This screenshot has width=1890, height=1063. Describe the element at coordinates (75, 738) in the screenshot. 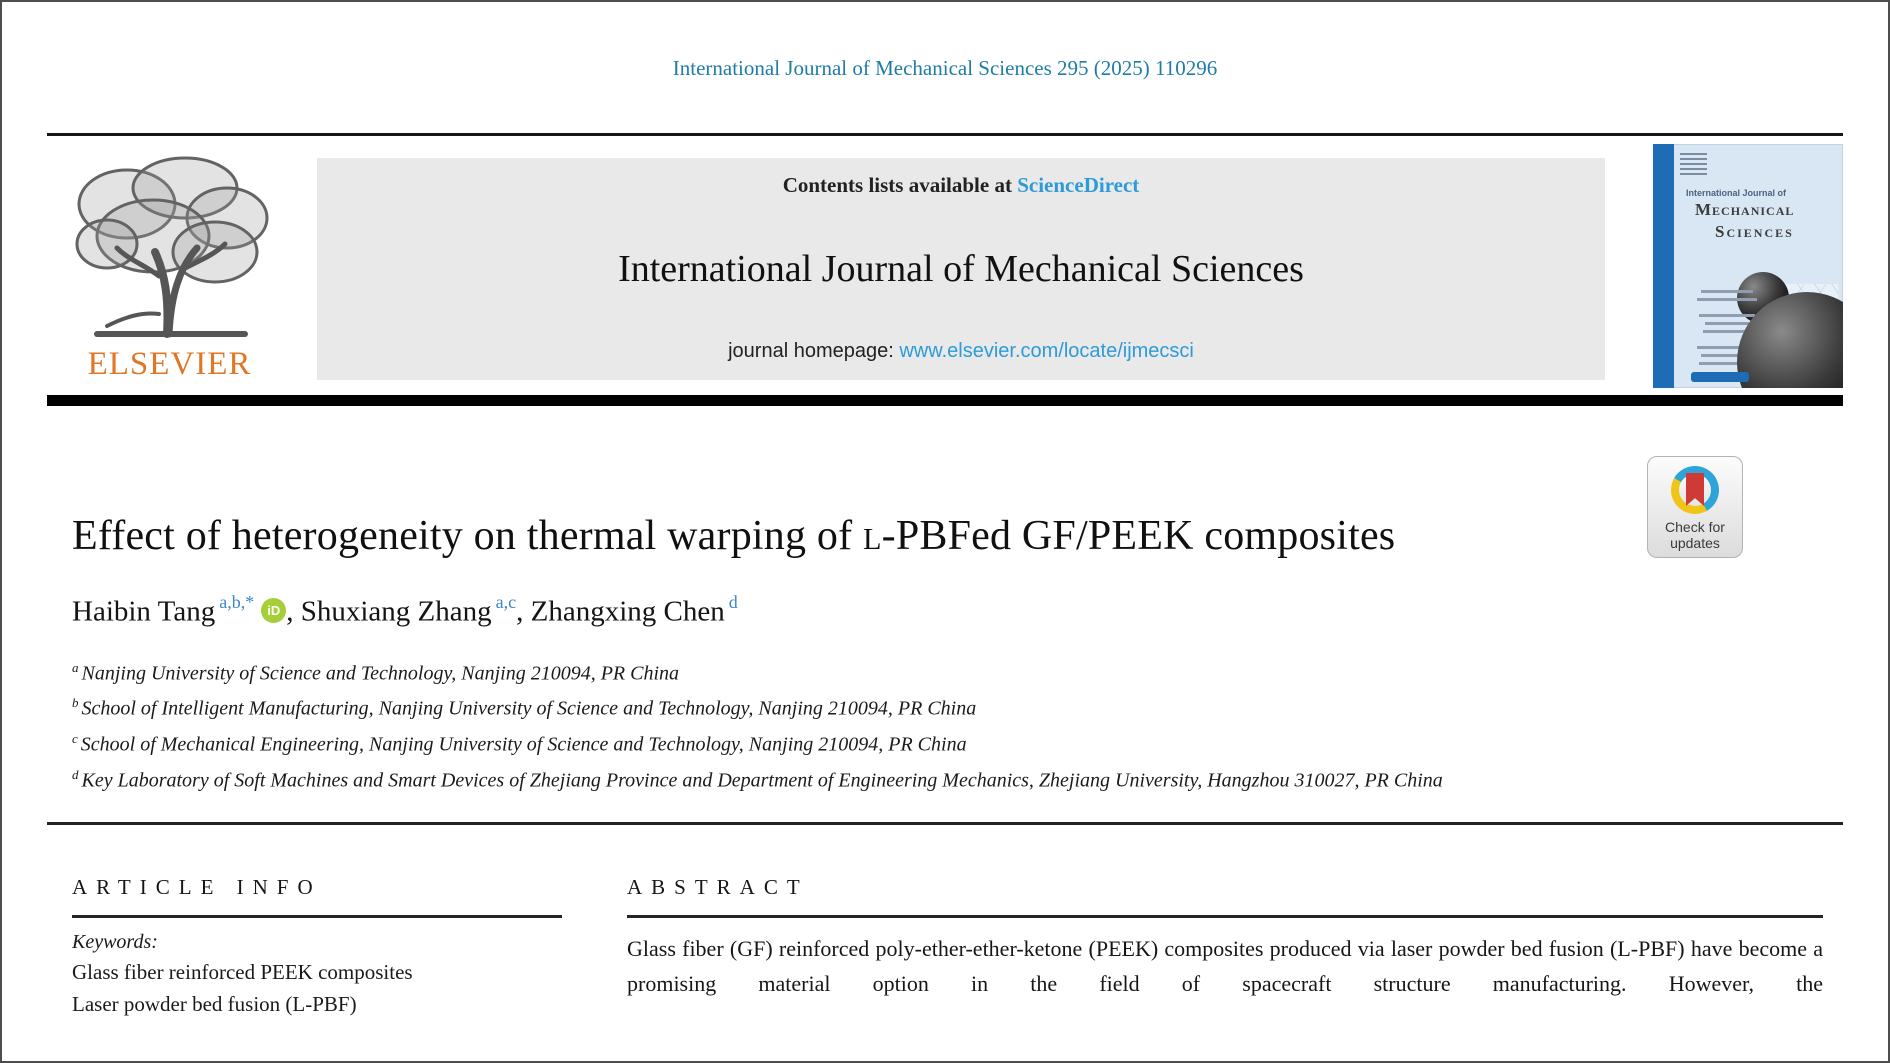

I see `affiliation-superscript: c` at that location.